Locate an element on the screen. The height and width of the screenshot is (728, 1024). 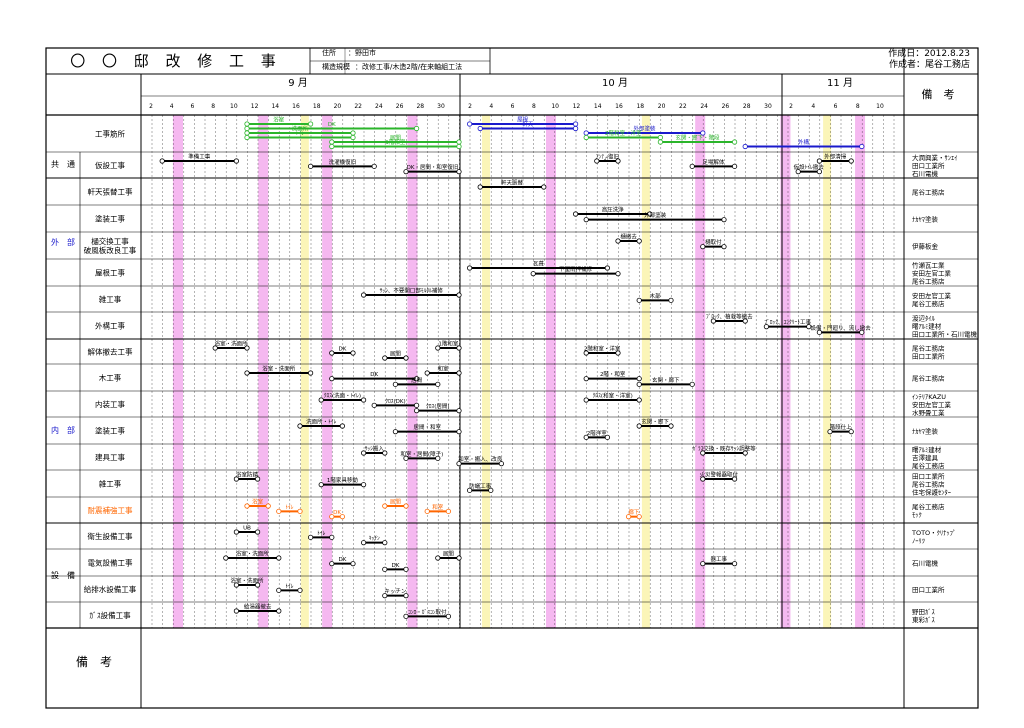
group-labels: 共 通 外 部 内 部 設 備 備 考 is located at coordinates (81, 414).